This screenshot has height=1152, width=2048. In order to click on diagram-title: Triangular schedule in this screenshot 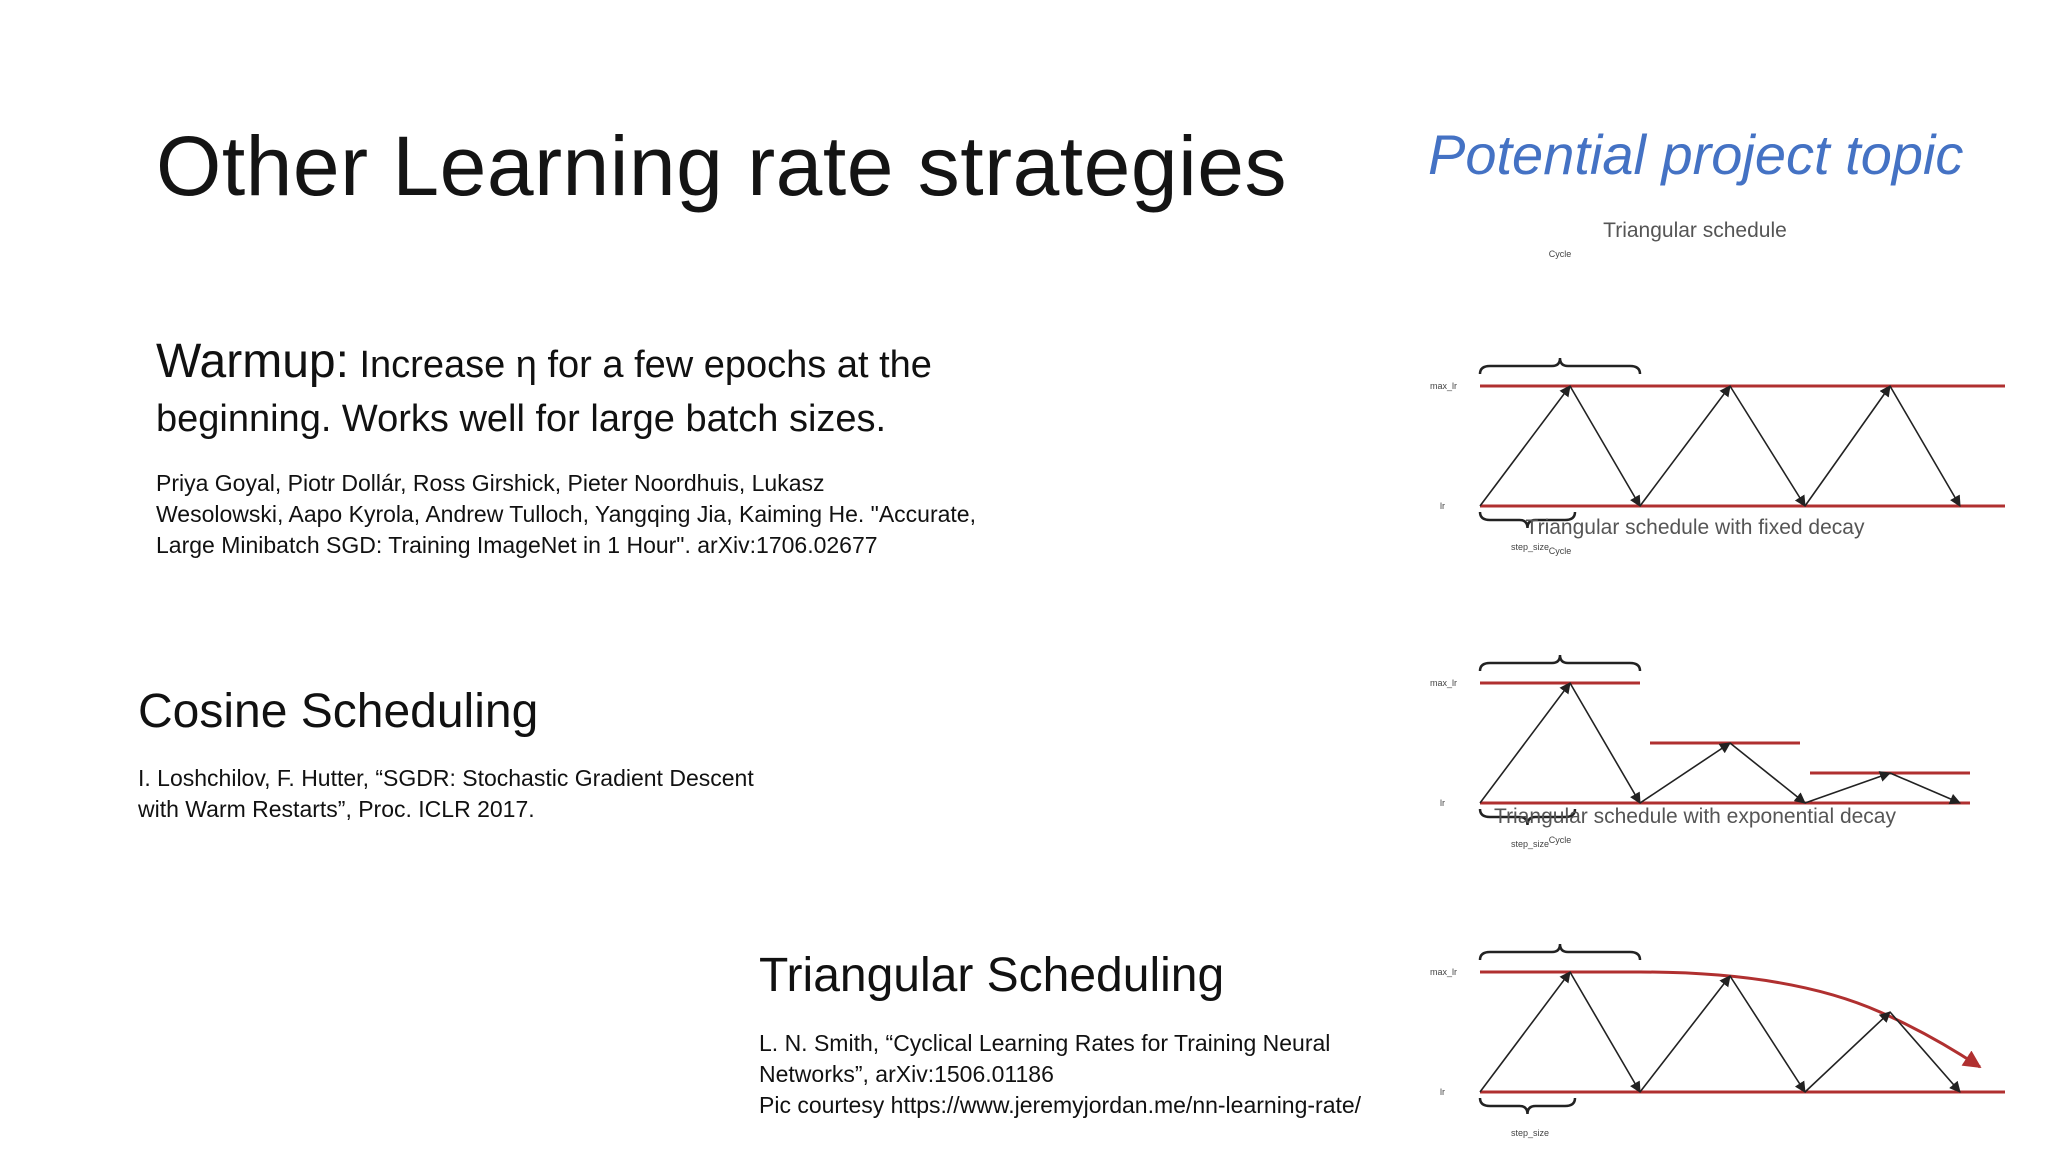, I will do `click(1695, 230)`.